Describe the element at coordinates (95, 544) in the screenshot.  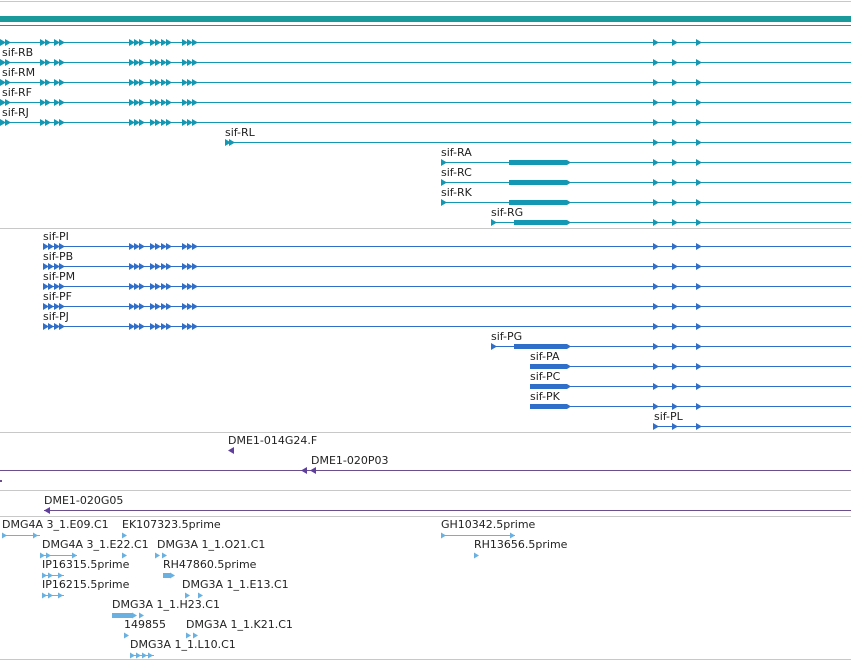
I see `est-label: DMG4A 3_1.E22.C1` at that location.